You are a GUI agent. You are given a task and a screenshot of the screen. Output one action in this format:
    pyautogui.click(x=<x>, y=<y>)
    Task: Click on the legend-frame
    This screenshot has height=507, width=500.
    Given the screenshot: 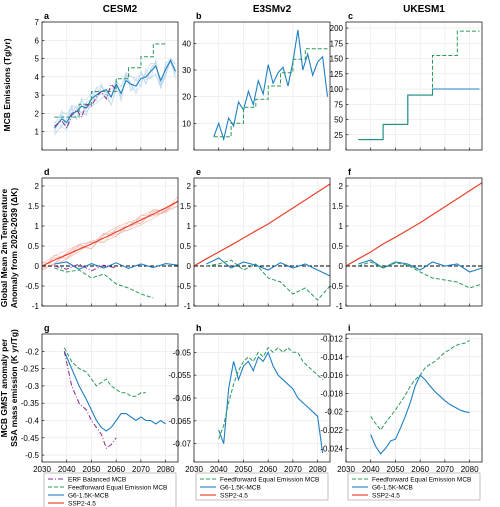 What is the action you would take?
    pyautogui.click(x=414, y=486)
    